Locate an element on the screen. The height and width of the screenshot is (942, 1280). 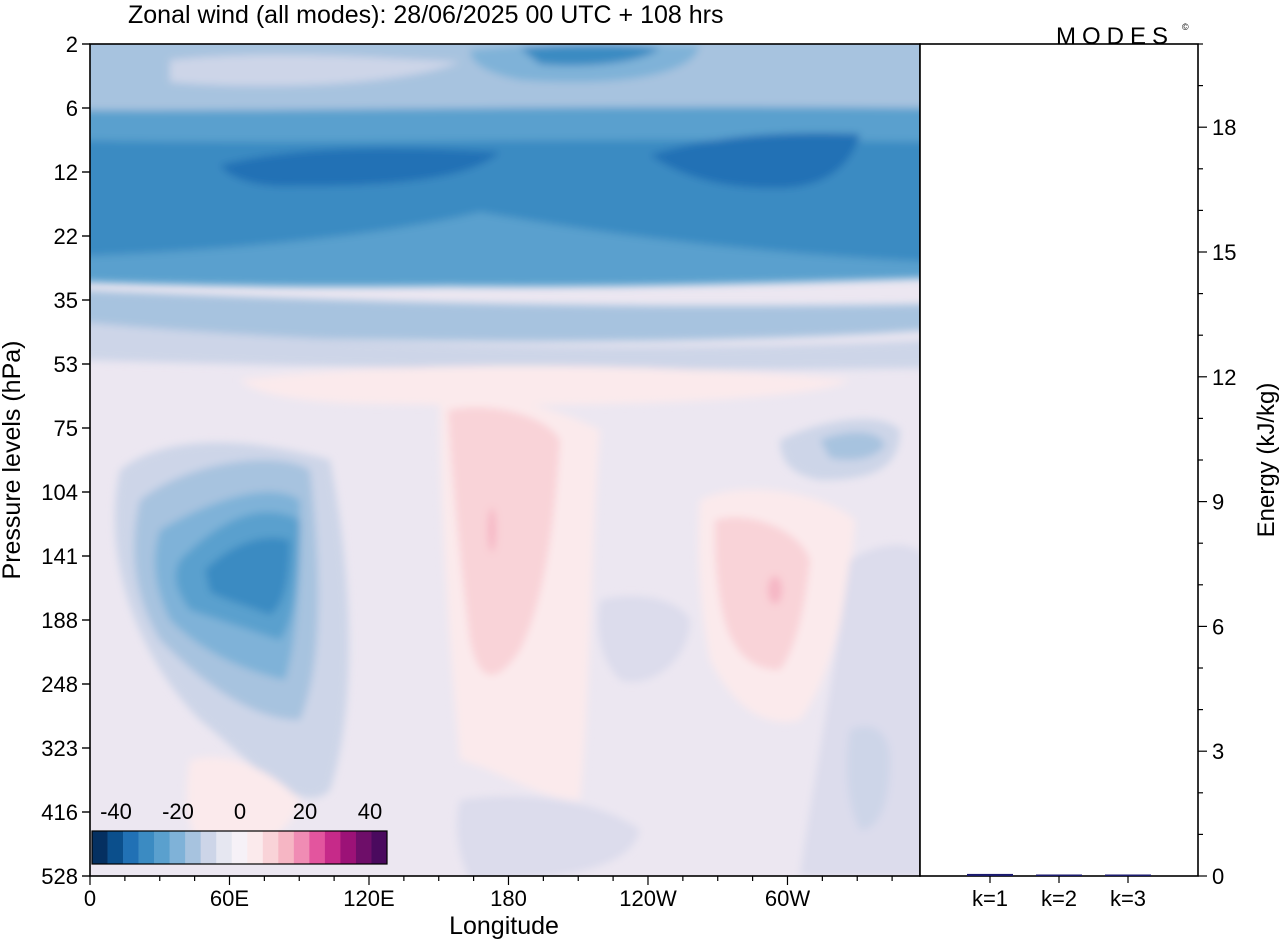
colorbar: -40 -20 0 20 40 is located at coordinates (239, 832).